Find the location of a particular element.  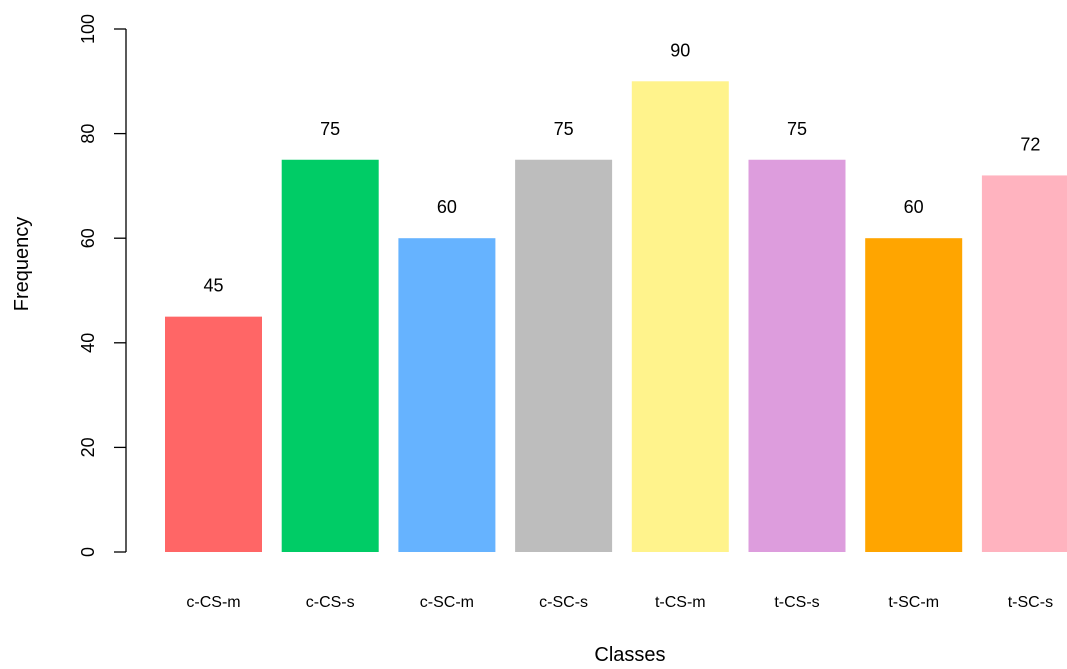

category-label: c-SC-m is located at coordinates (447, 602).